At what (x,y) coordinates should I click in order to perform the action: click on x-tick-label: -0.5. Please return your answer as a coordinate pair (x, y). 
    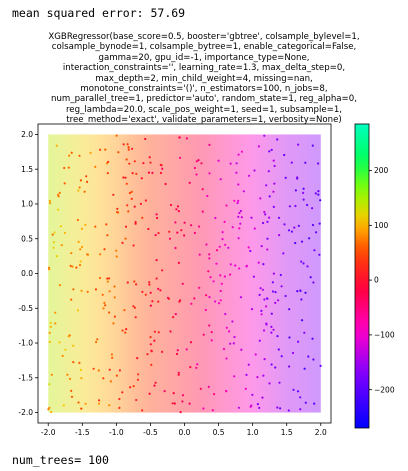
    Looking at the image, I should click on (150, 432).